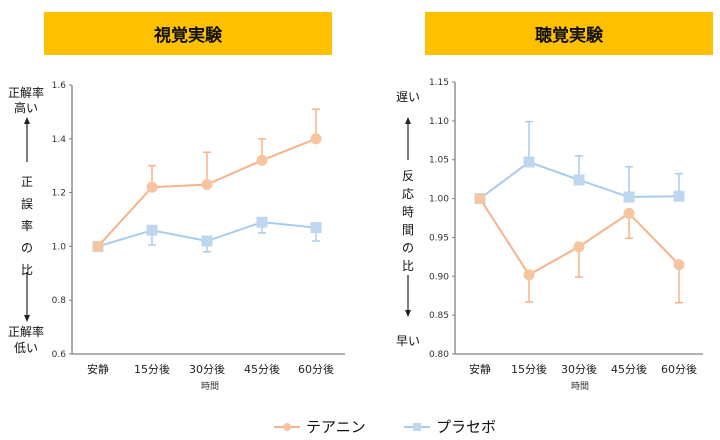 This screenshot has height=440, width=720. I want to click on y-tick-label: 1.2, so click(59, 194).